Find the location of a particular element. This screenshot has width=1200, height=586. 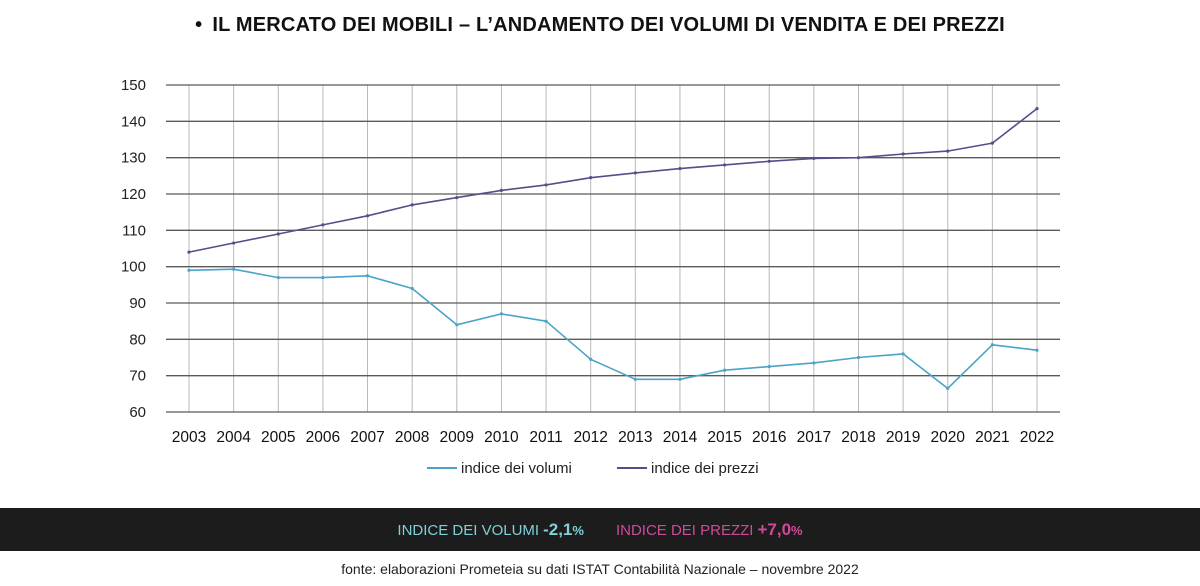

y-tick-label: 90 is located at coordinates (137, 303).